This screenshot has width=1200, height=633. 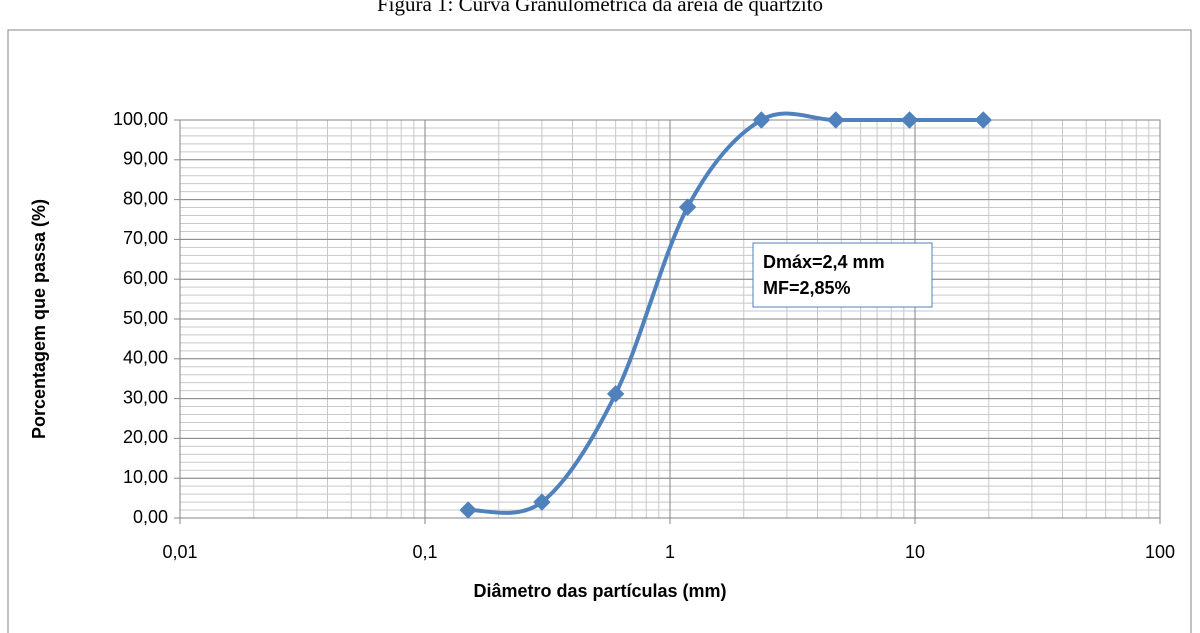 I want to click on y-tick-label: 0,00, so click(x=150, y=517).